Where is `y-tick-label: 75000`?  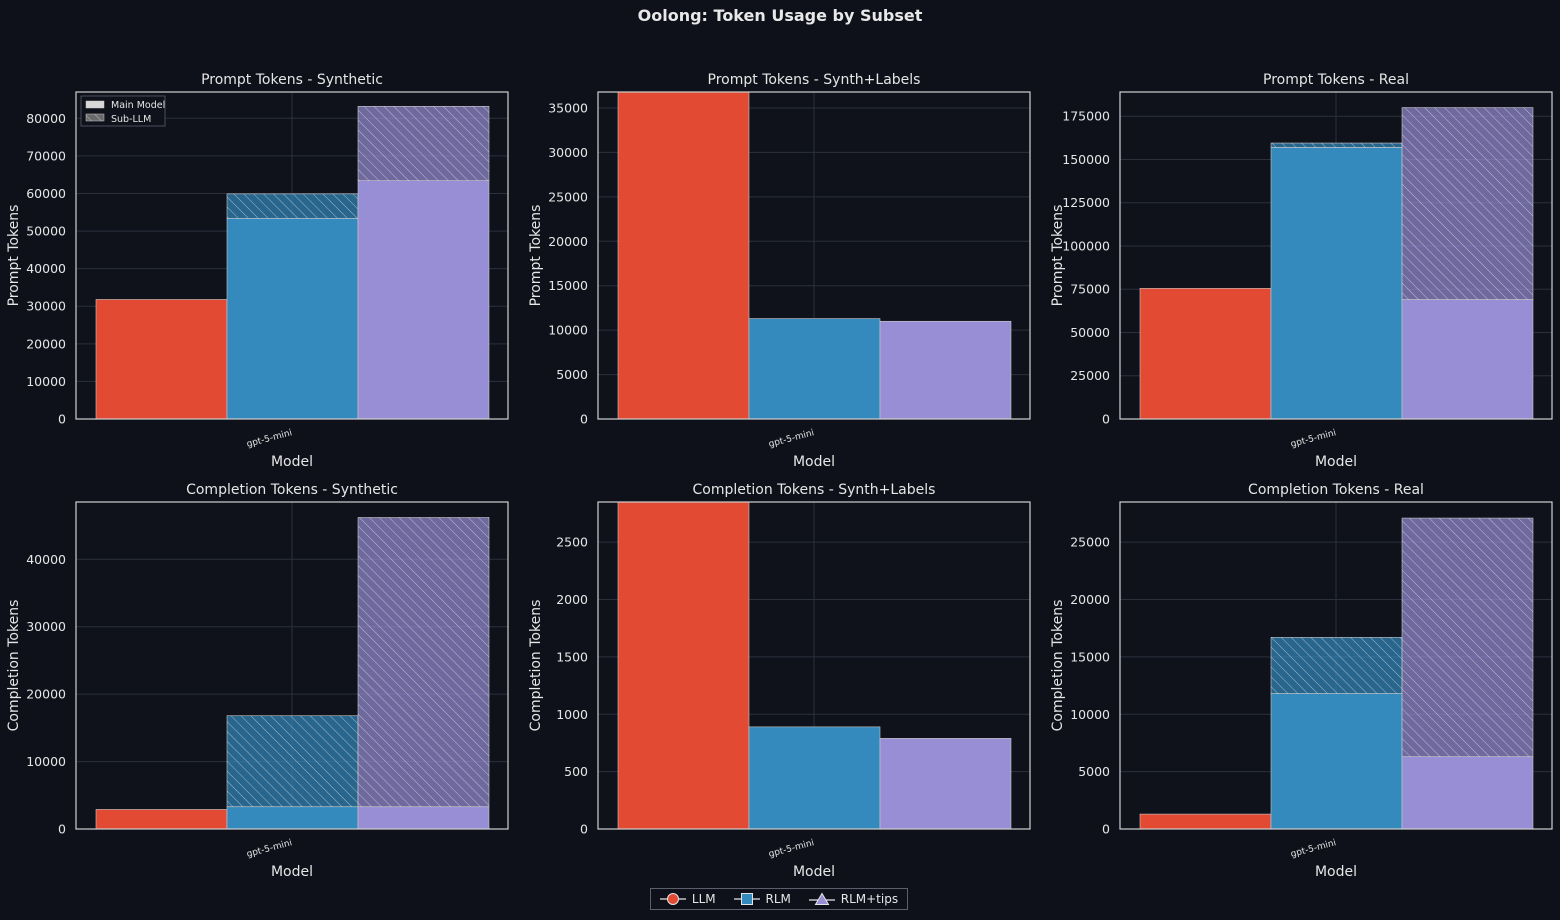 y-tick-label: 75000 is located at coordinates (1090, 289).